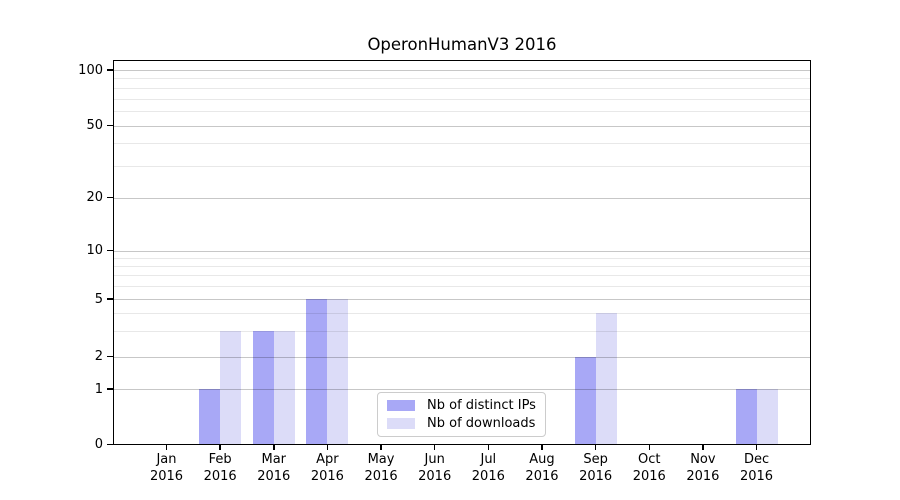 This screenshot has height=500, width=900. Describe the element at coordinates (98, 356) in the screenshot. I see `y-tick-label: 2` at that location.